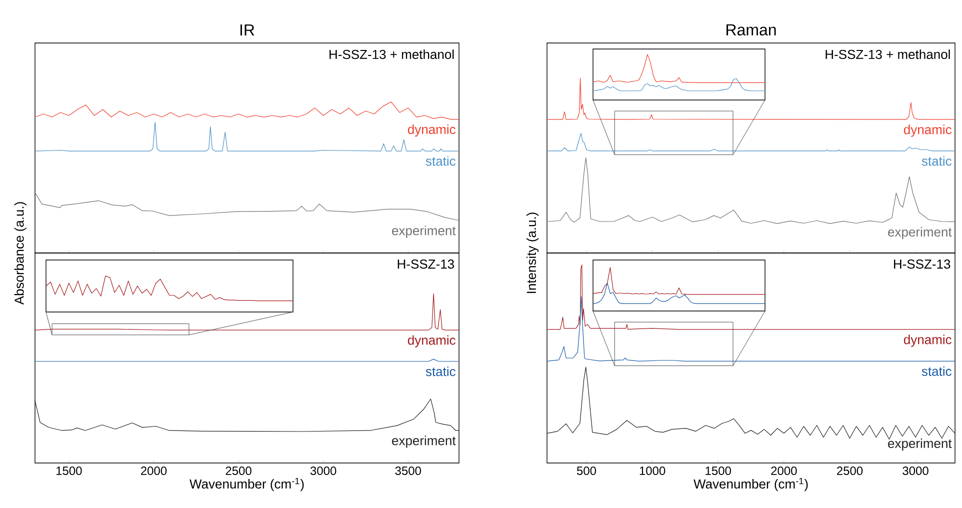  What do you see at coordinates (247, 30) in the screenshot?
I see `chart-title: IR` at bounding box center [247, 30].